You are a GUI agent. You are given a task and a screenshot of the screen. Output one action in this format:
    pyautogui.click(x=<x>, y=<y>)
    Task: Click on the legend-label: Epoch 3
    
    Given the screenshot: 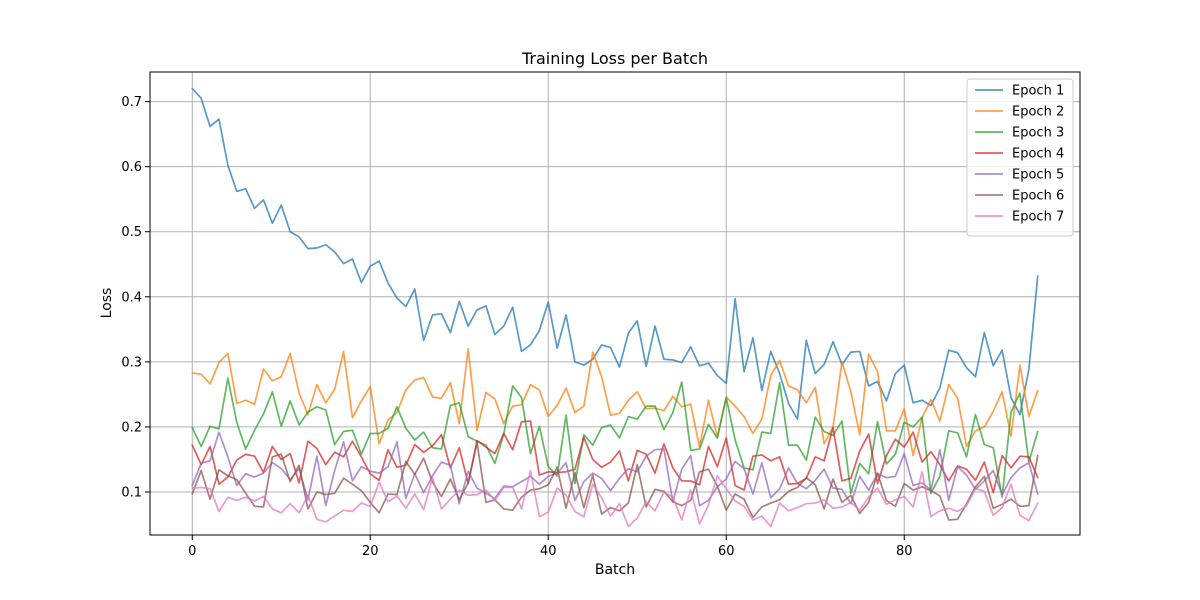 What is the action you would take?
    pyautogui.click(x=1038, y=133)
    